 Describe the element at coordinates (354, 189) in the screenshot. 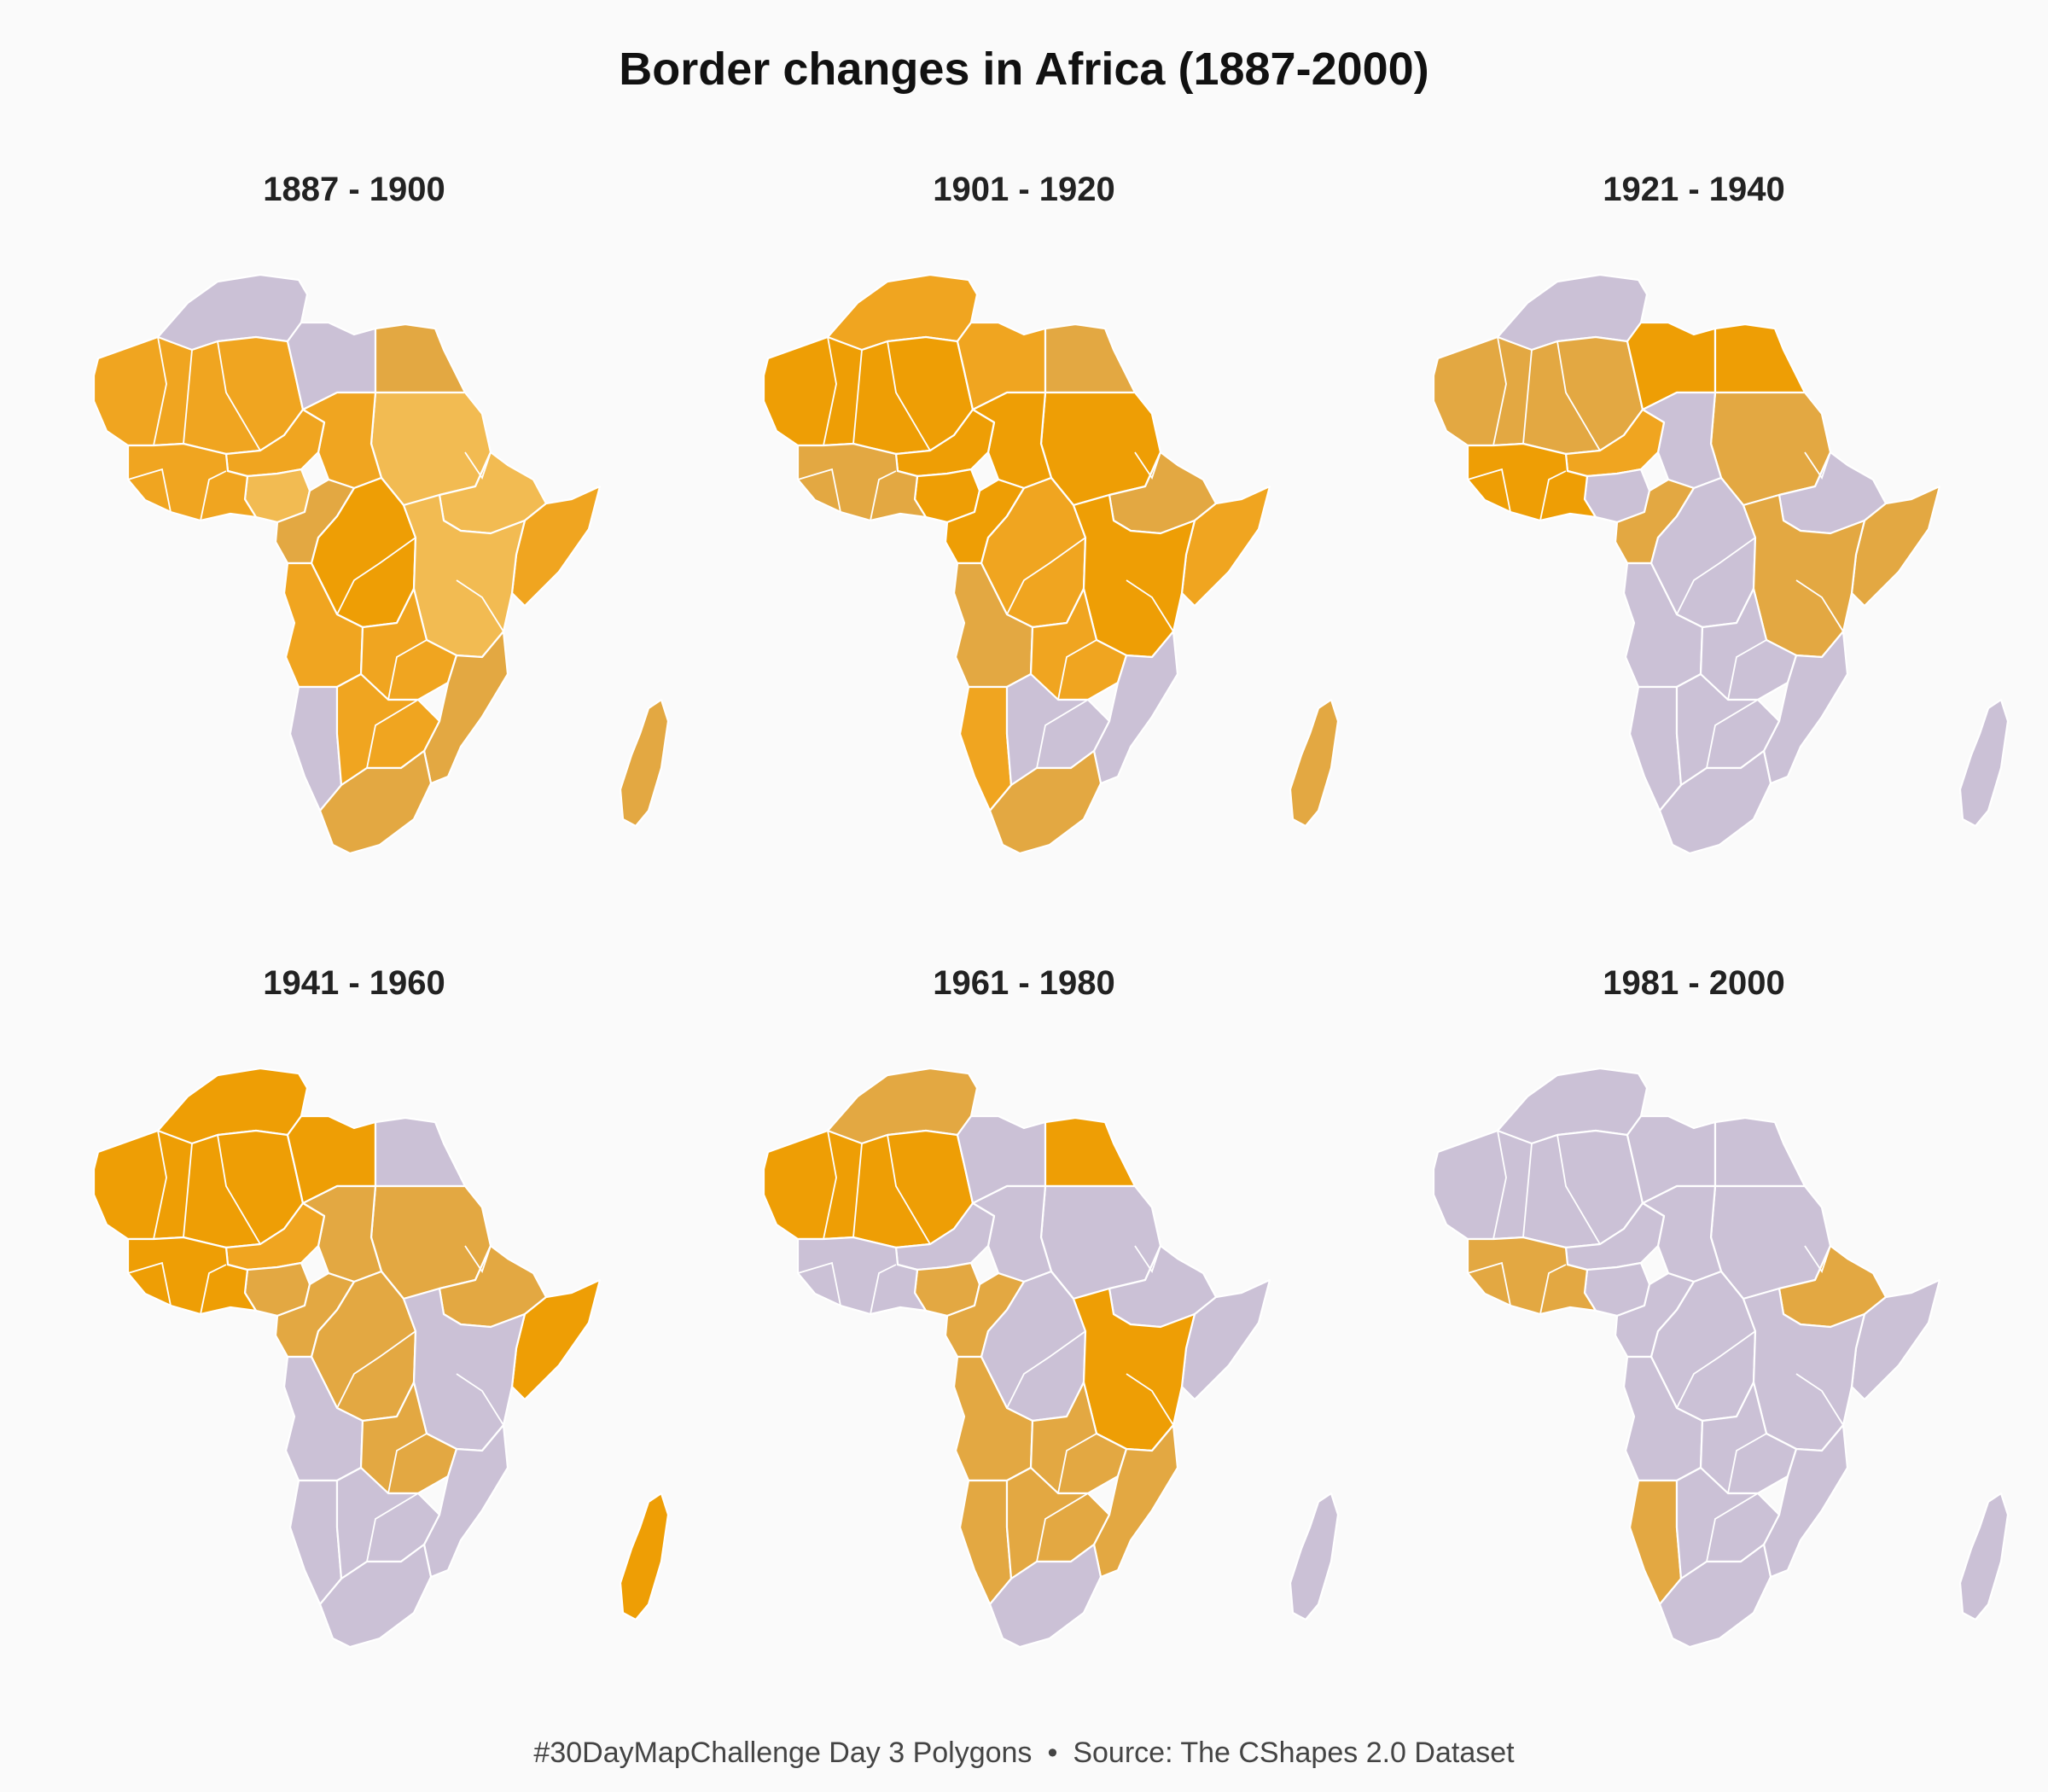

I see `panel-title: 1887 - 1900` at that location.